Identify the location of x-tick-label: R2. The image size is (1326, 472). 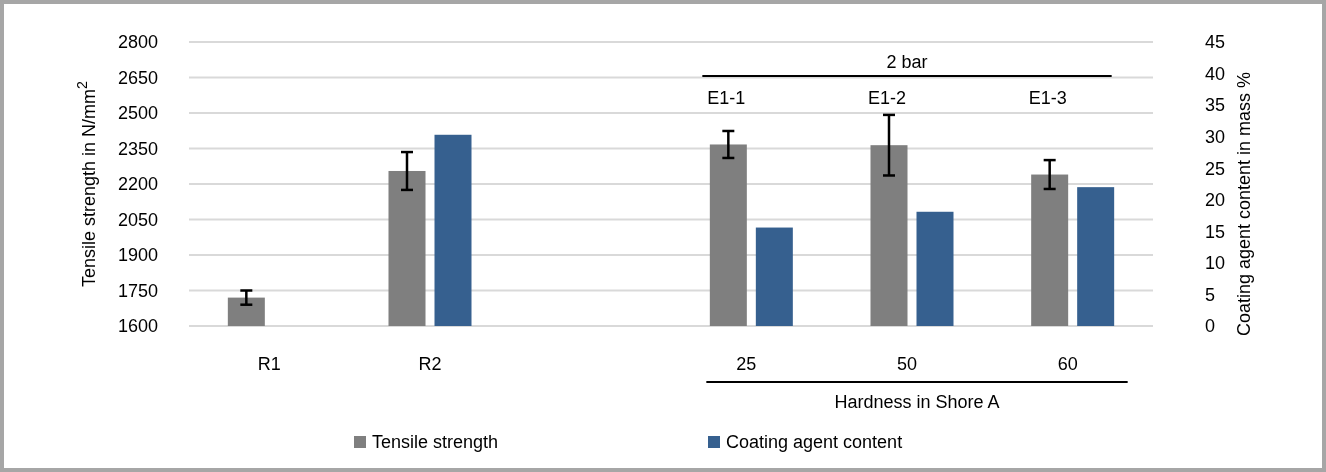
(430, 364).